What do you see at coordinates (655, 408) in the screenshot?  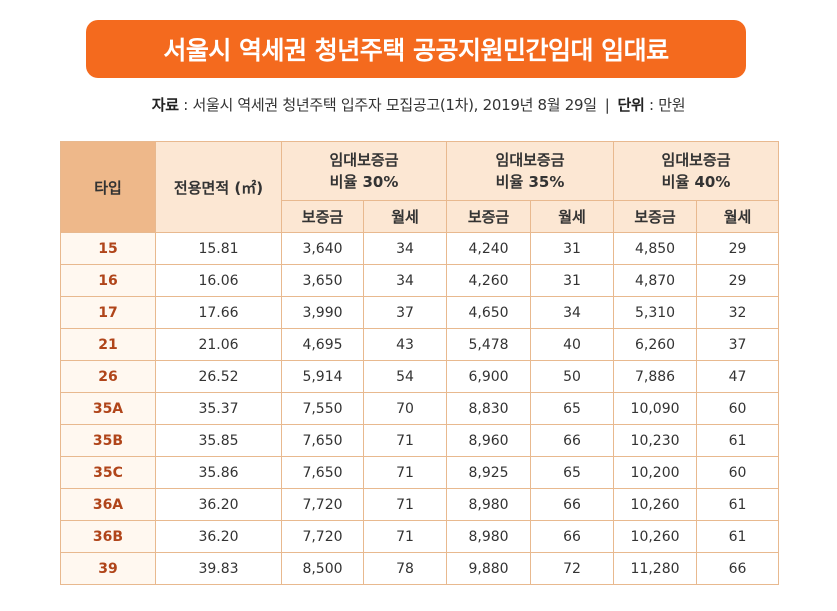 I see `deposit-40-cell: 10,090` at bounding box center [655, 408].